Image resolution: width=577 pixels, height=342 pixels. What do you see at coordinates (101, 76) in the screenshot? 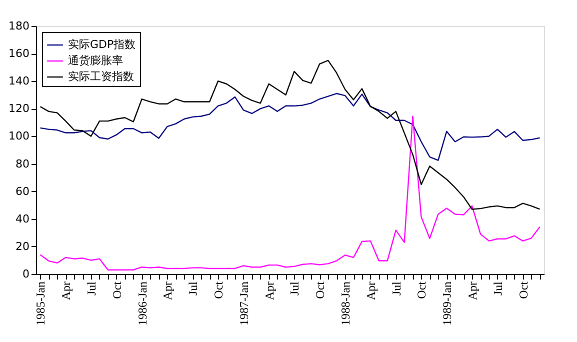
I see `legend-label: 实际工资指数` at bounding box center [101, 76].